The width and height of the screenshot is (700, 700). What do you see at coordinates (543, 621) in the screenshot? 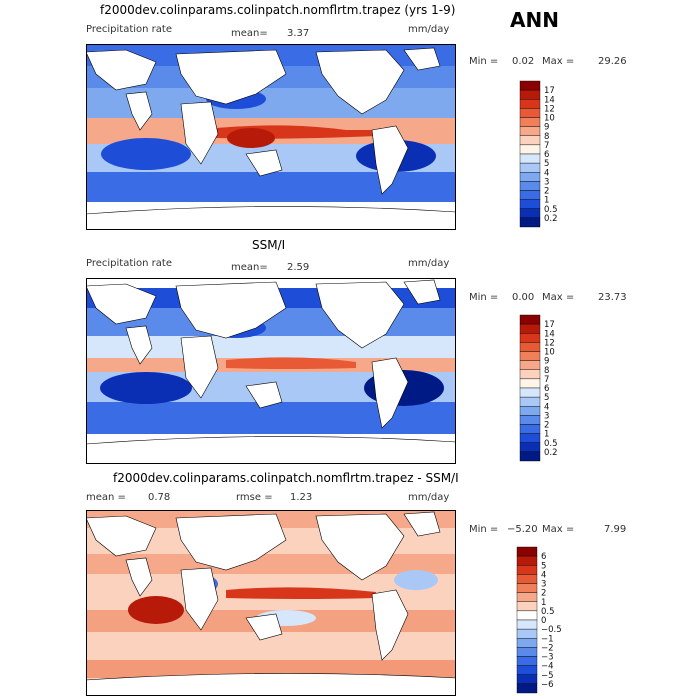
I see `colorbar-tick-label: 0` at bounding box center [543, 621].